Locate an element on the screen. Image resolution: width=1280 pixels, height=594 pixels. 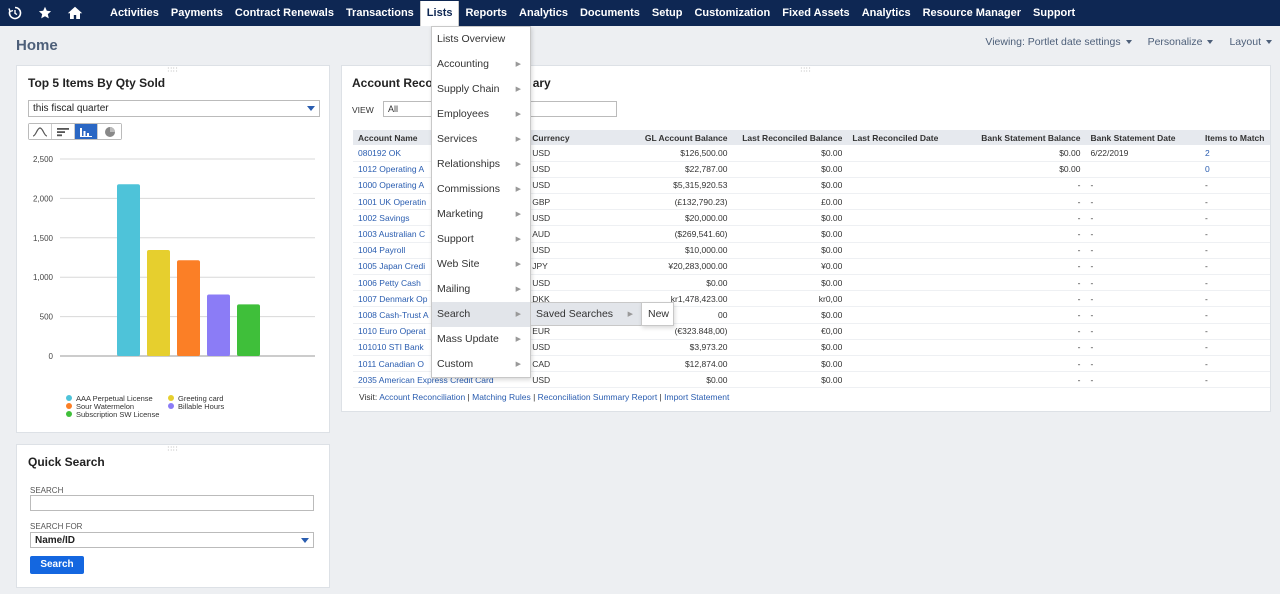
line-chart-icon is located at coordinates (40, 131).